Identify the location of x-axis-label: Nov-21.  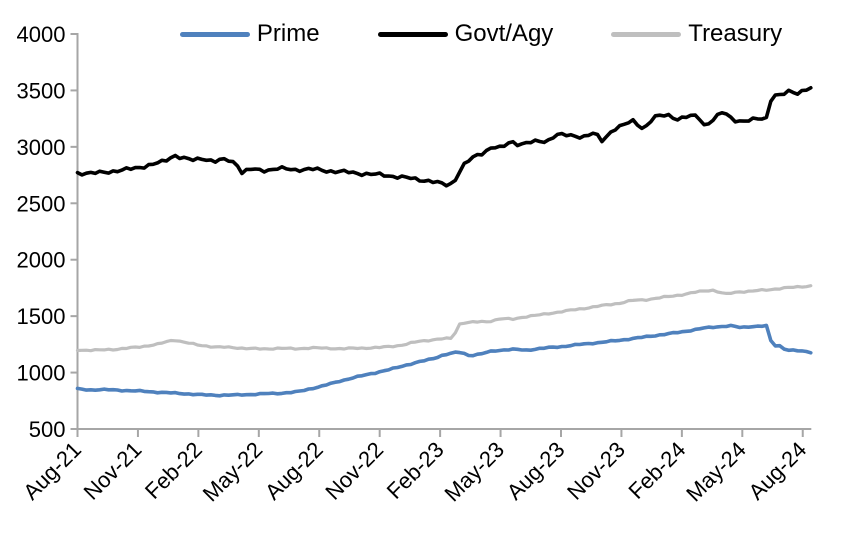
(113, 471).